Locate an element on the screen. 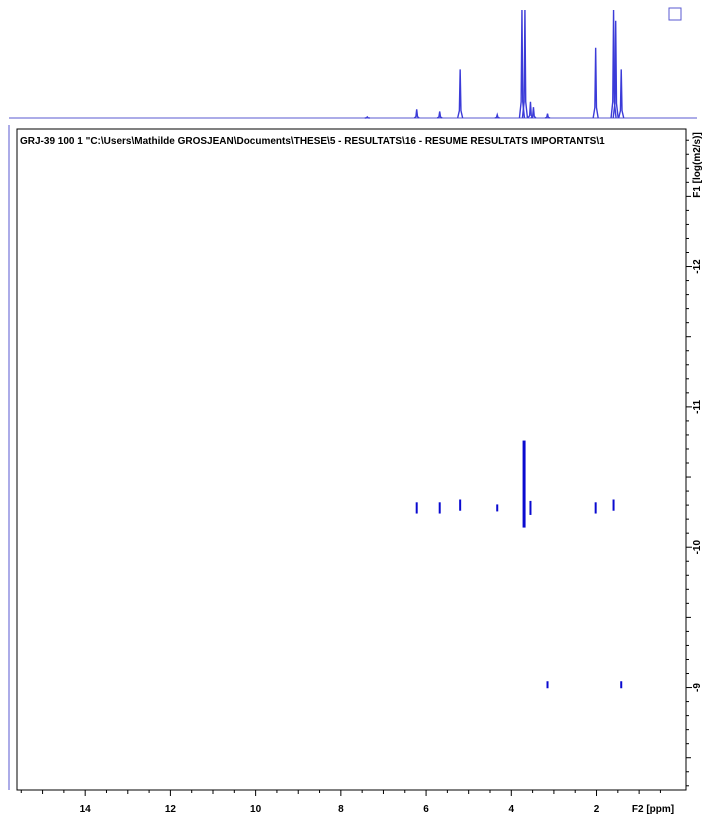 This screenshot has width=703, height=818. x-tick-label: 6 is located at coordinates (426, 809).